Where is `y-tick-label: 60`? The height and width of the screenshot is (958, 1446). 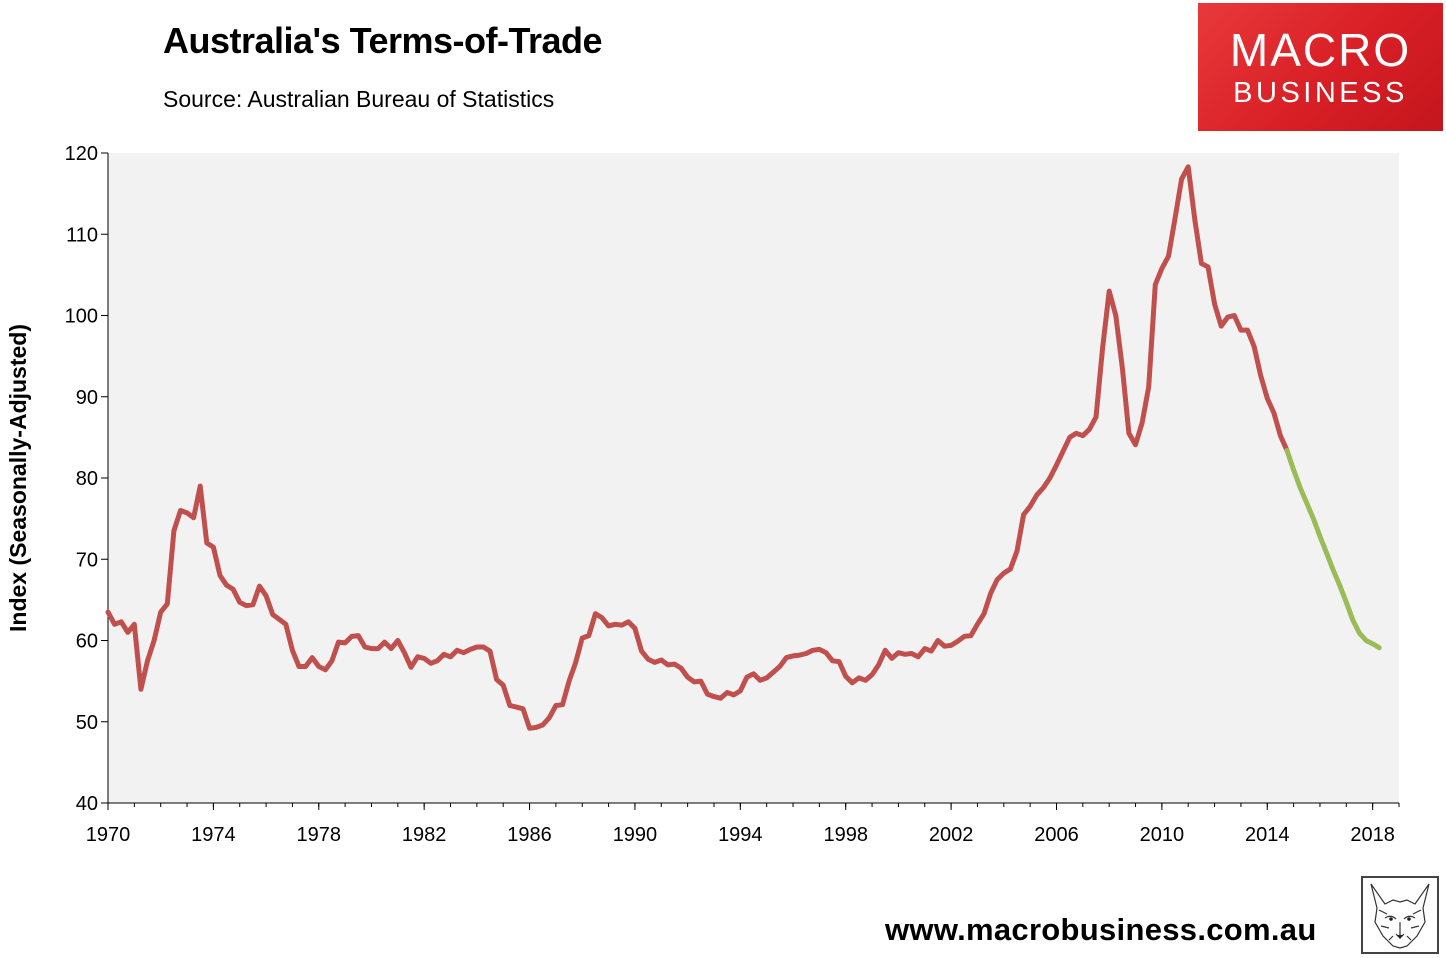
y-tick-label: 60 is located at coordinates (87, 642).